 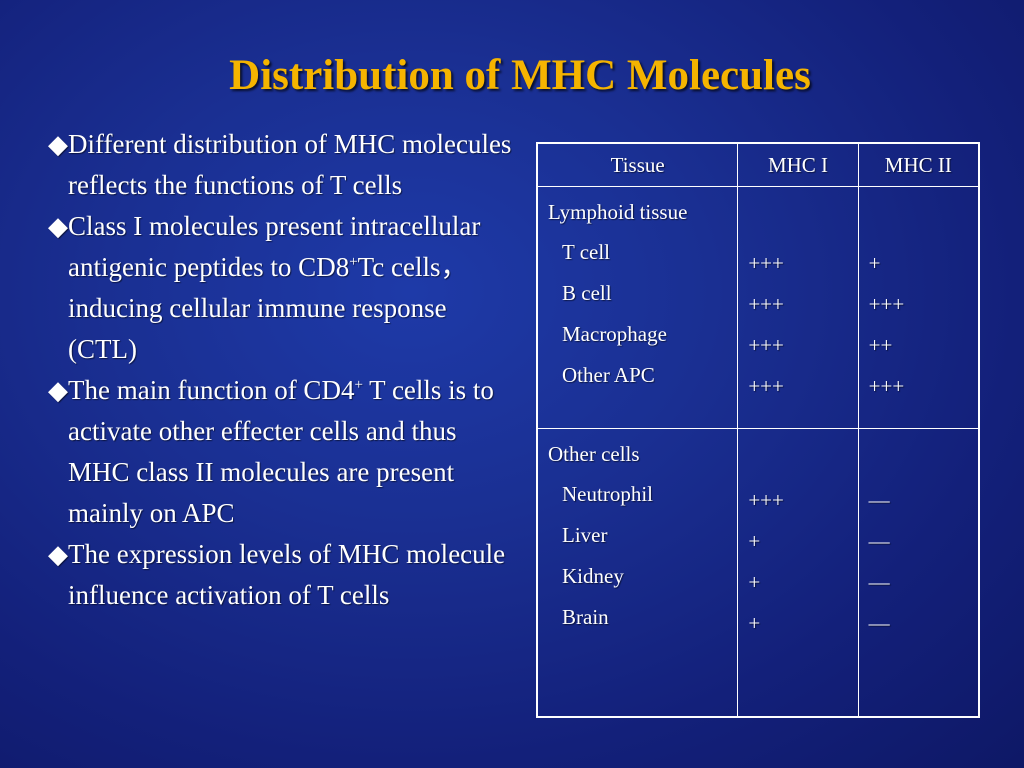 What do you see at coordinates (798, 307) in the screenshot?
I see `mhc1-cell: +++ +++ +++ +++` at bounding box center [798, 307].